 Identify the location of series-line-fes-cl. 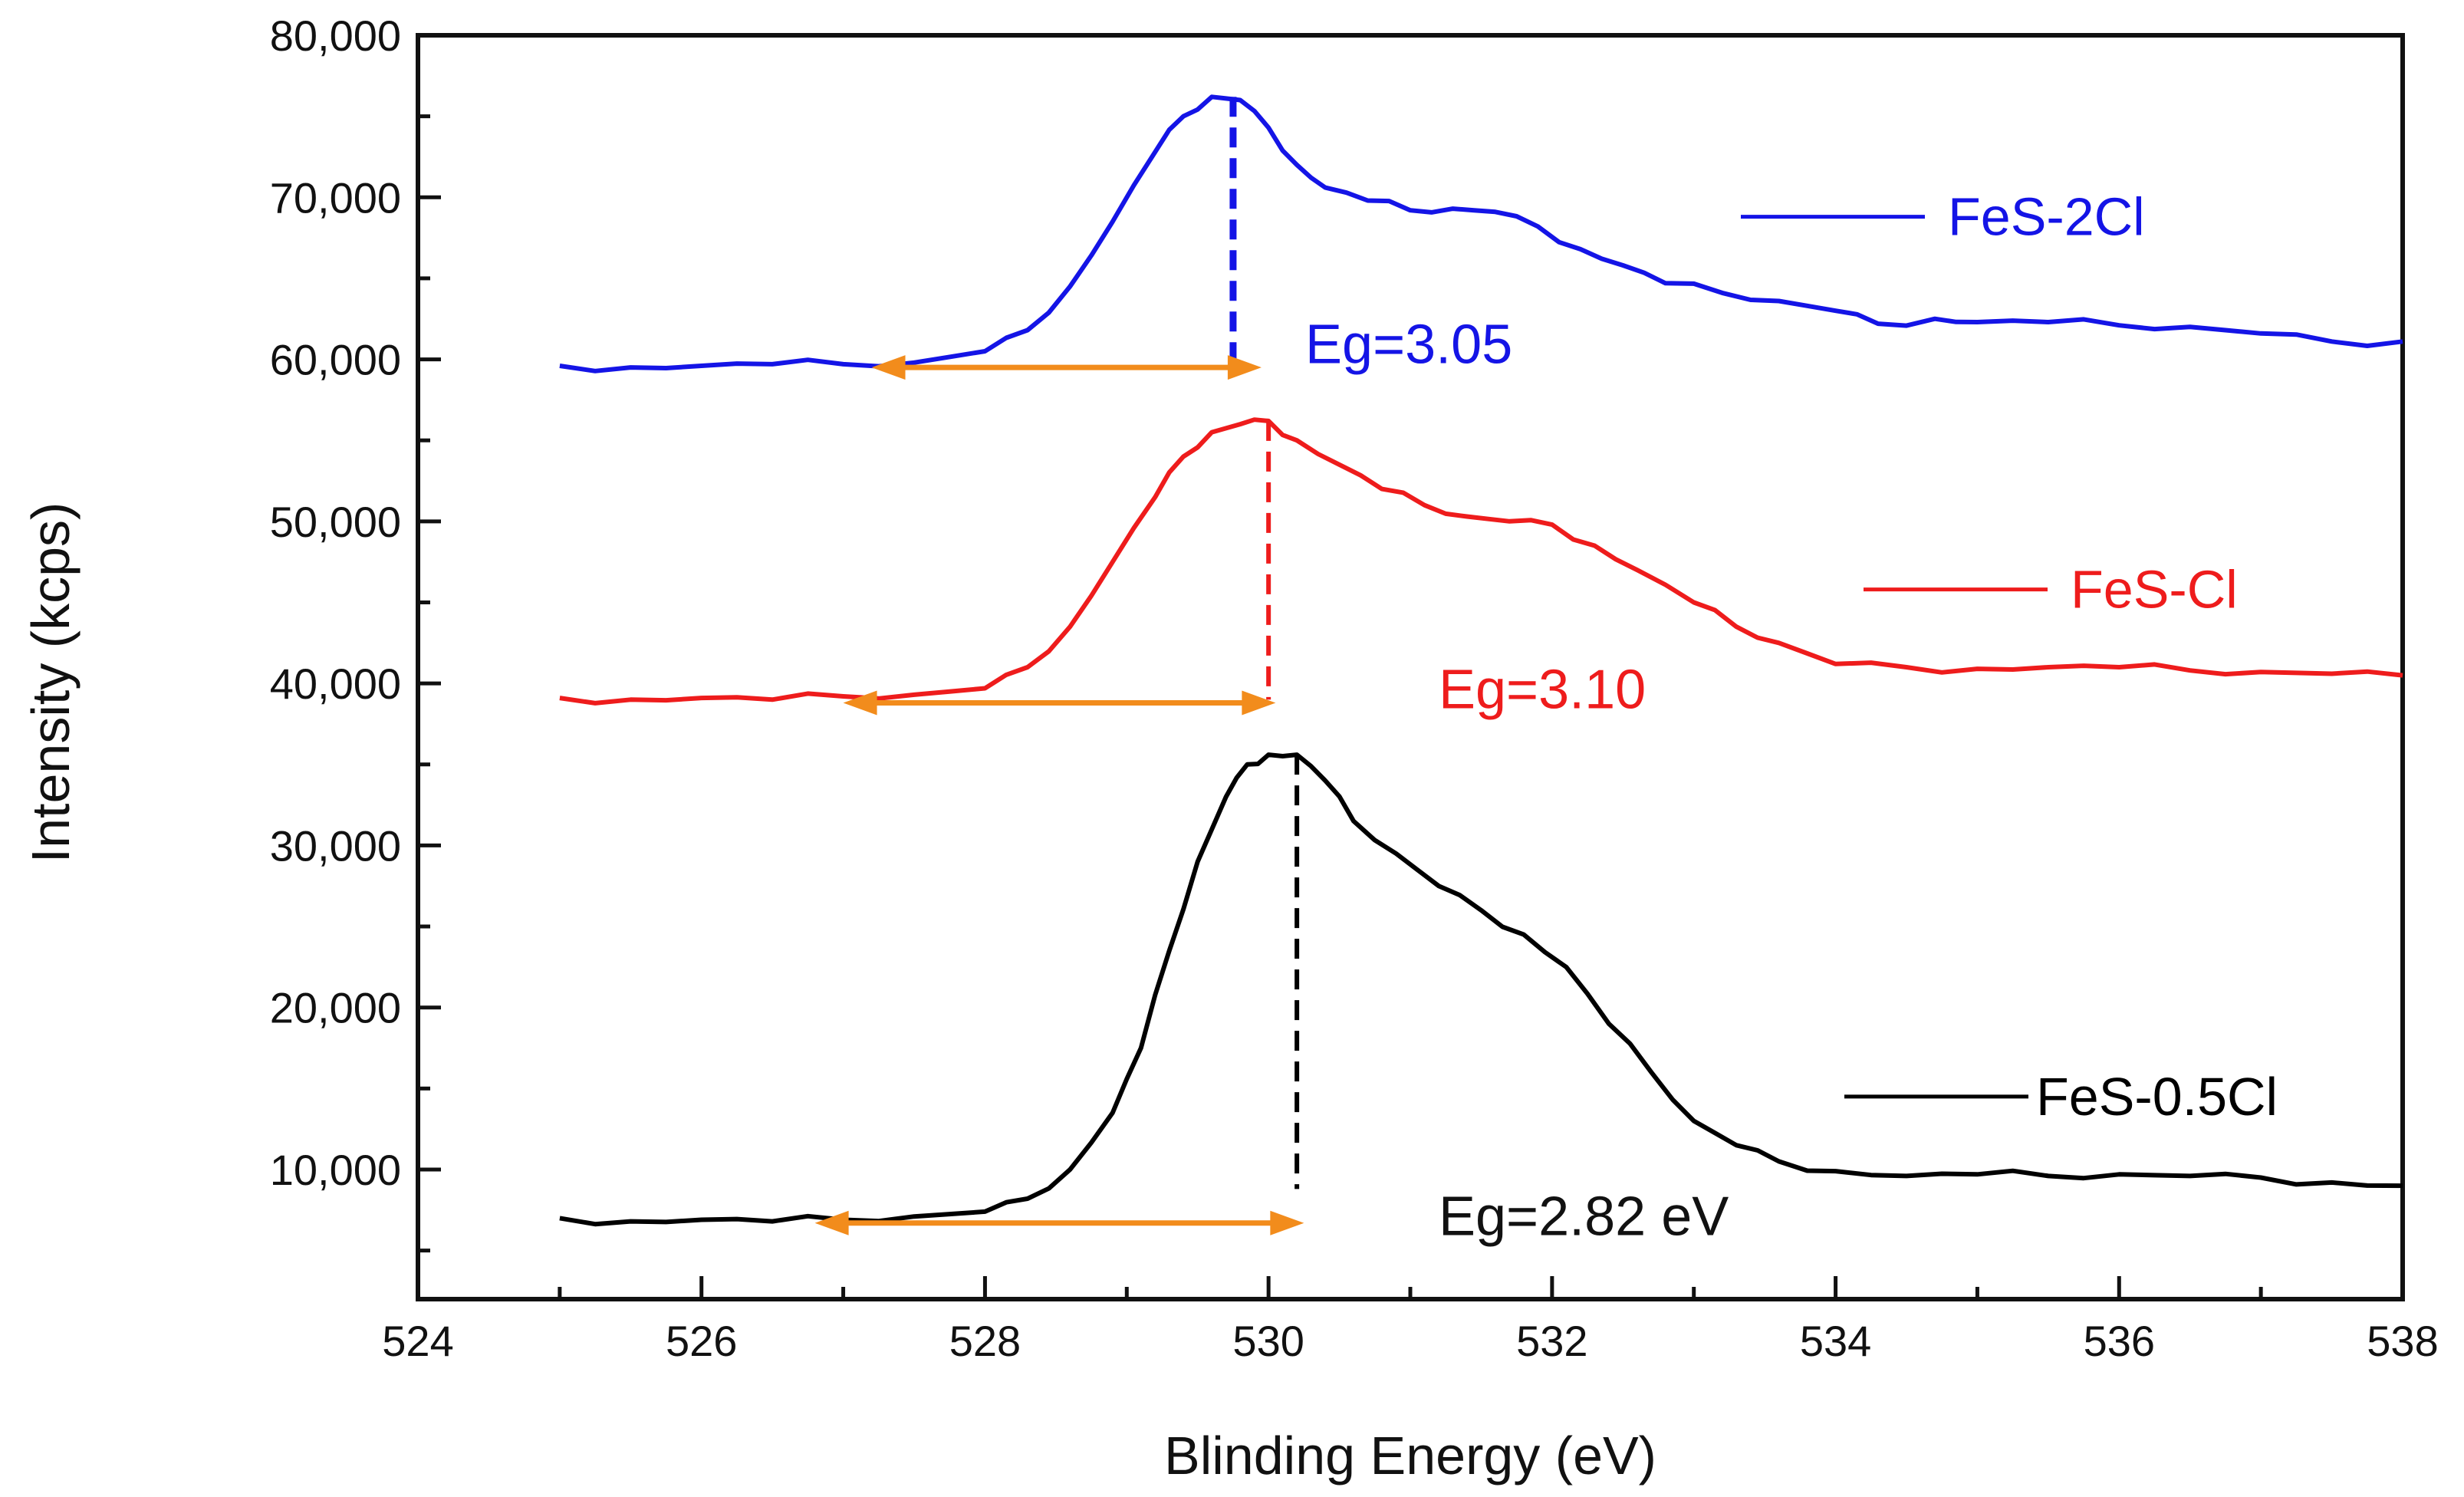
(1481, 561).